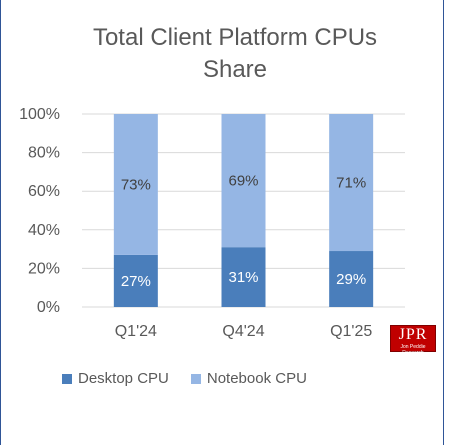  Describe the element at coordinates (44, 191) in the screenshot. I see `y-tick-label-60: 60%` at that location.